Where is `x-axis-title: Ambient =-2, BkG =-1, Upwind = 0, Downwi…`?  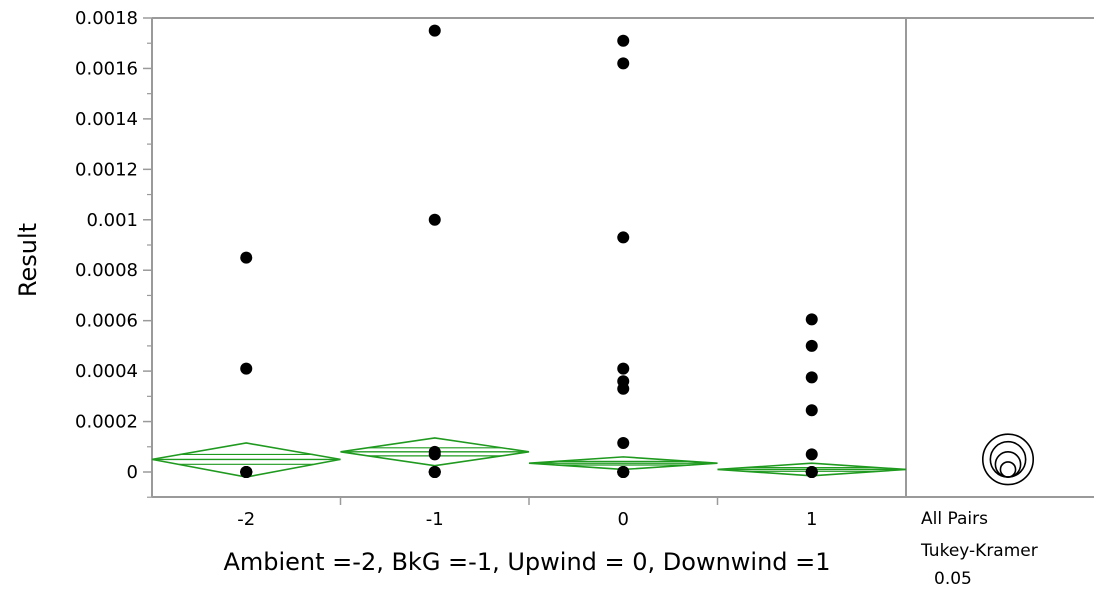
x-axis-title: Ambient =-2, BkG =-1, Upwind = 0, Downwi… is located at coordinates (526, 562).